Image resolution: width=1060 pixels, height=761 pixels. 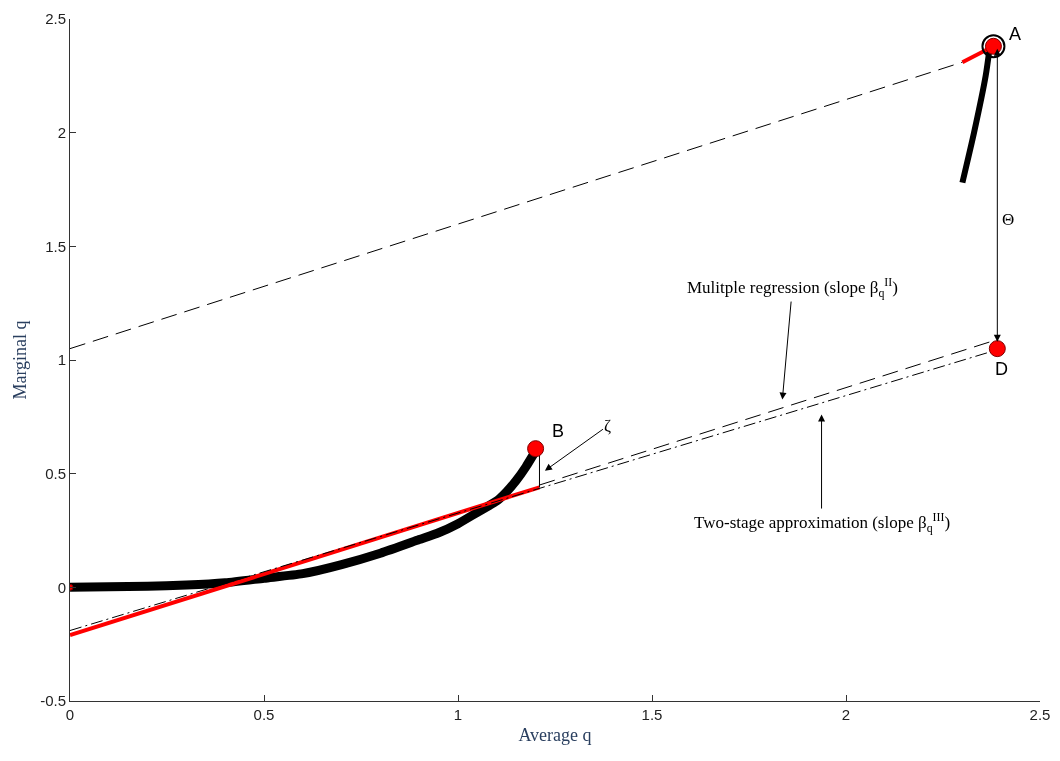 What do you see at coordinates (608, 425) in the screenshot?
I see `annotation: ζ` at bounding box center [608, 425].